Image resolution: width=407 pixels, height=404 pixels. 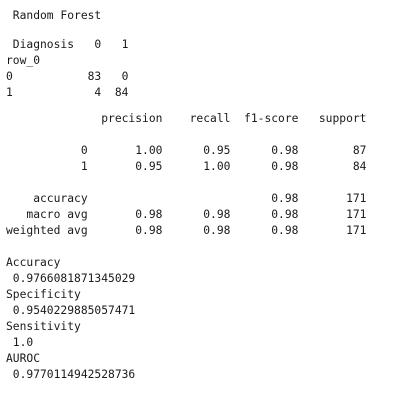 I want to click on metric-accuracy-value: 0.9766081871345029, so click(x=71, y=278).